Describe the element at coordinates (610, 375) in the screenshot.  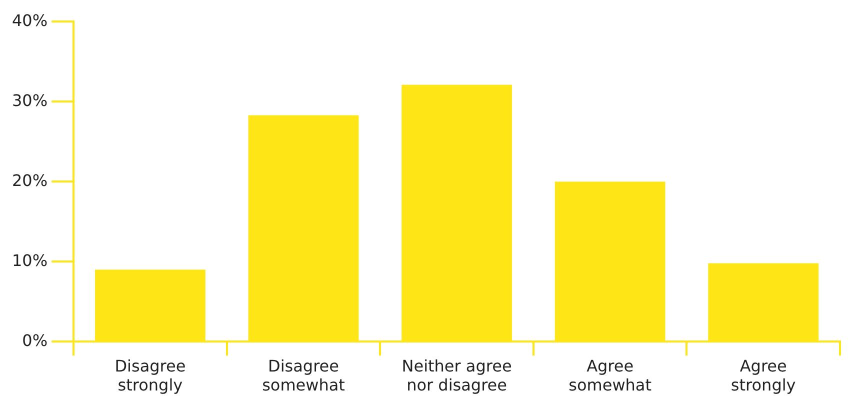
I see `x-tick-label: Agree somewhat` at that location.